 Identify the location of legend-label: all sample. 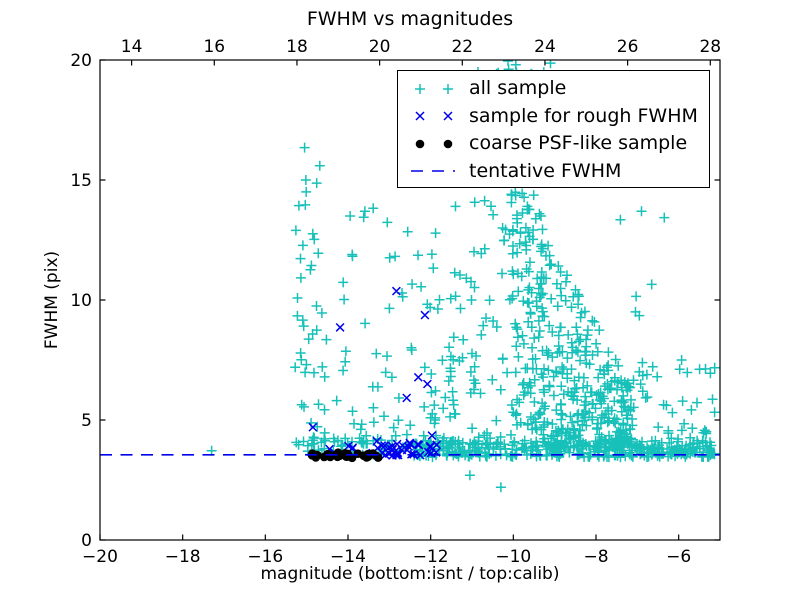
(518, 88).